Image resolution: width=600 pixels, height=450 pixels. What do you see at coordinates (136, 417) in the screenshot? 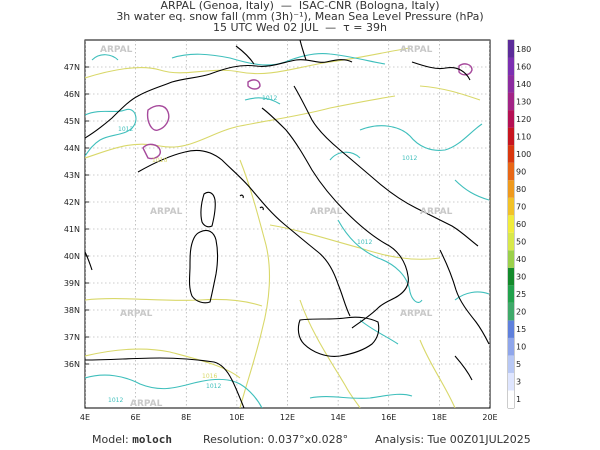
I see `lon-tick-label: 6E` at bounding box center [136, 417].